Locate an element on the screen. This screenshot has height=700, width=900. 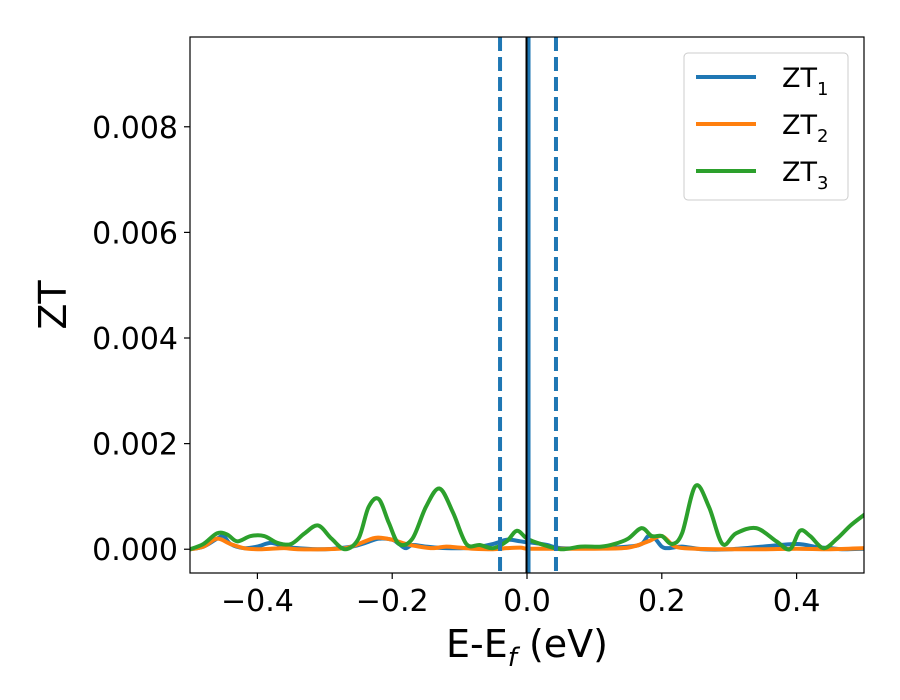
x-tick-label: −0.4 is located at coordinates (257, 601).